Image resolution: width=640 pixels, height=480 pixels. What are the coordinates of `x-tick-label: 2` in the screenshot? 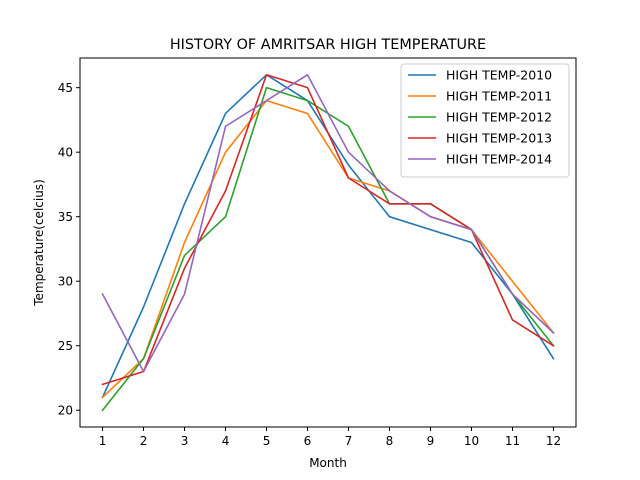 It's located at (144, 441).